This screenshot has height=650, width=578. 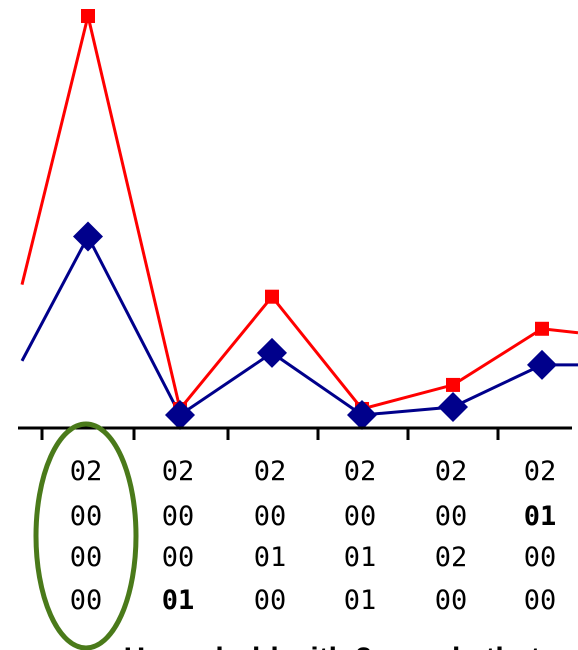 What do you see at coordinates (270, 600) in the screenshot?
I see `x-tick-label-3-row-4: 00` at bounding box center [270, 600].